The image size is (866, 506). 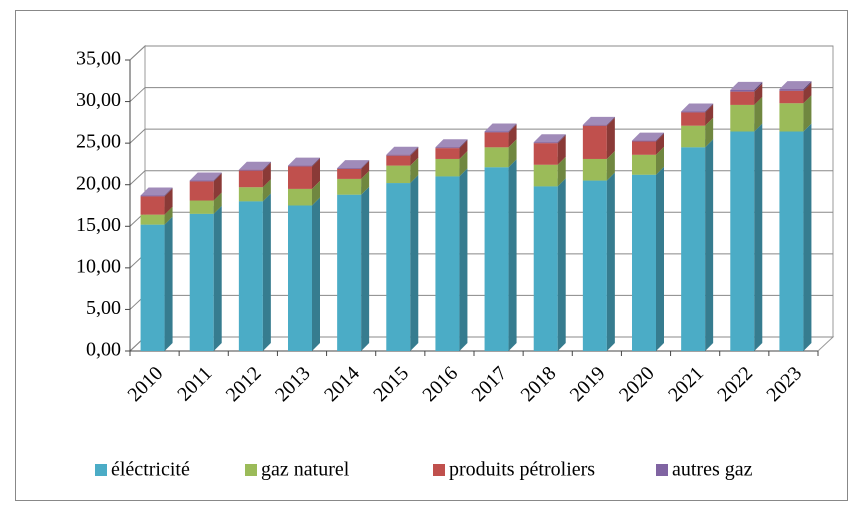 What do you see at coordinates (98, 59) in the screenshot?
I see `y-tick-label: 35,00` at bounding box center [98, 59].